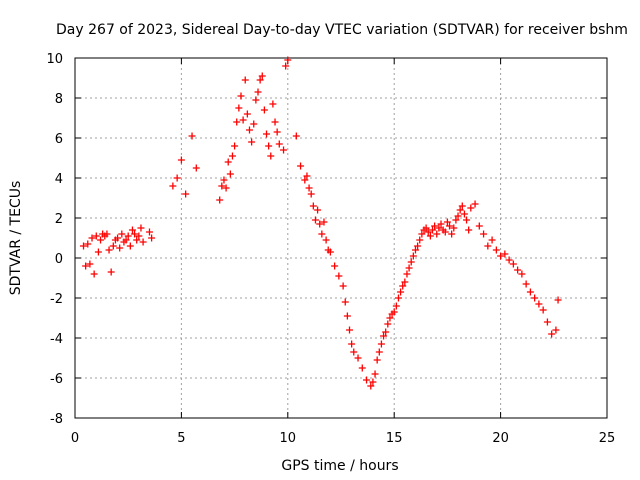 This screenshot has width=640, height=480. Describe the element at coordinates (56, 379) in the screenshot. I see `y-tick-label: -6` at that location.